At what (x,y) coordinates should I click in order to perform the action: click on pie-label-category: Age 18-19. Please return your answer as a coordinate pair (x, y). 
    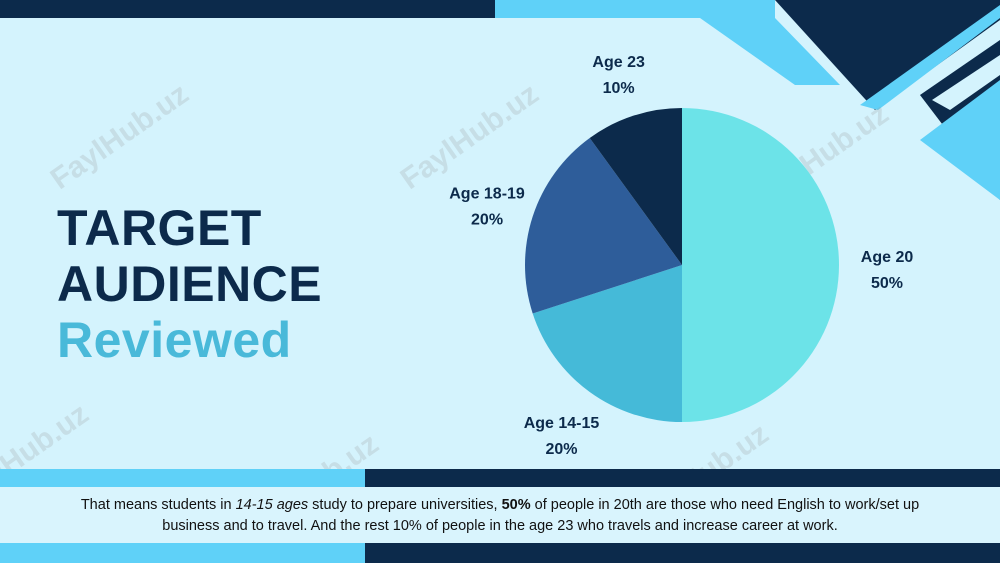
    Looking at the image, I should click on (487, 194).